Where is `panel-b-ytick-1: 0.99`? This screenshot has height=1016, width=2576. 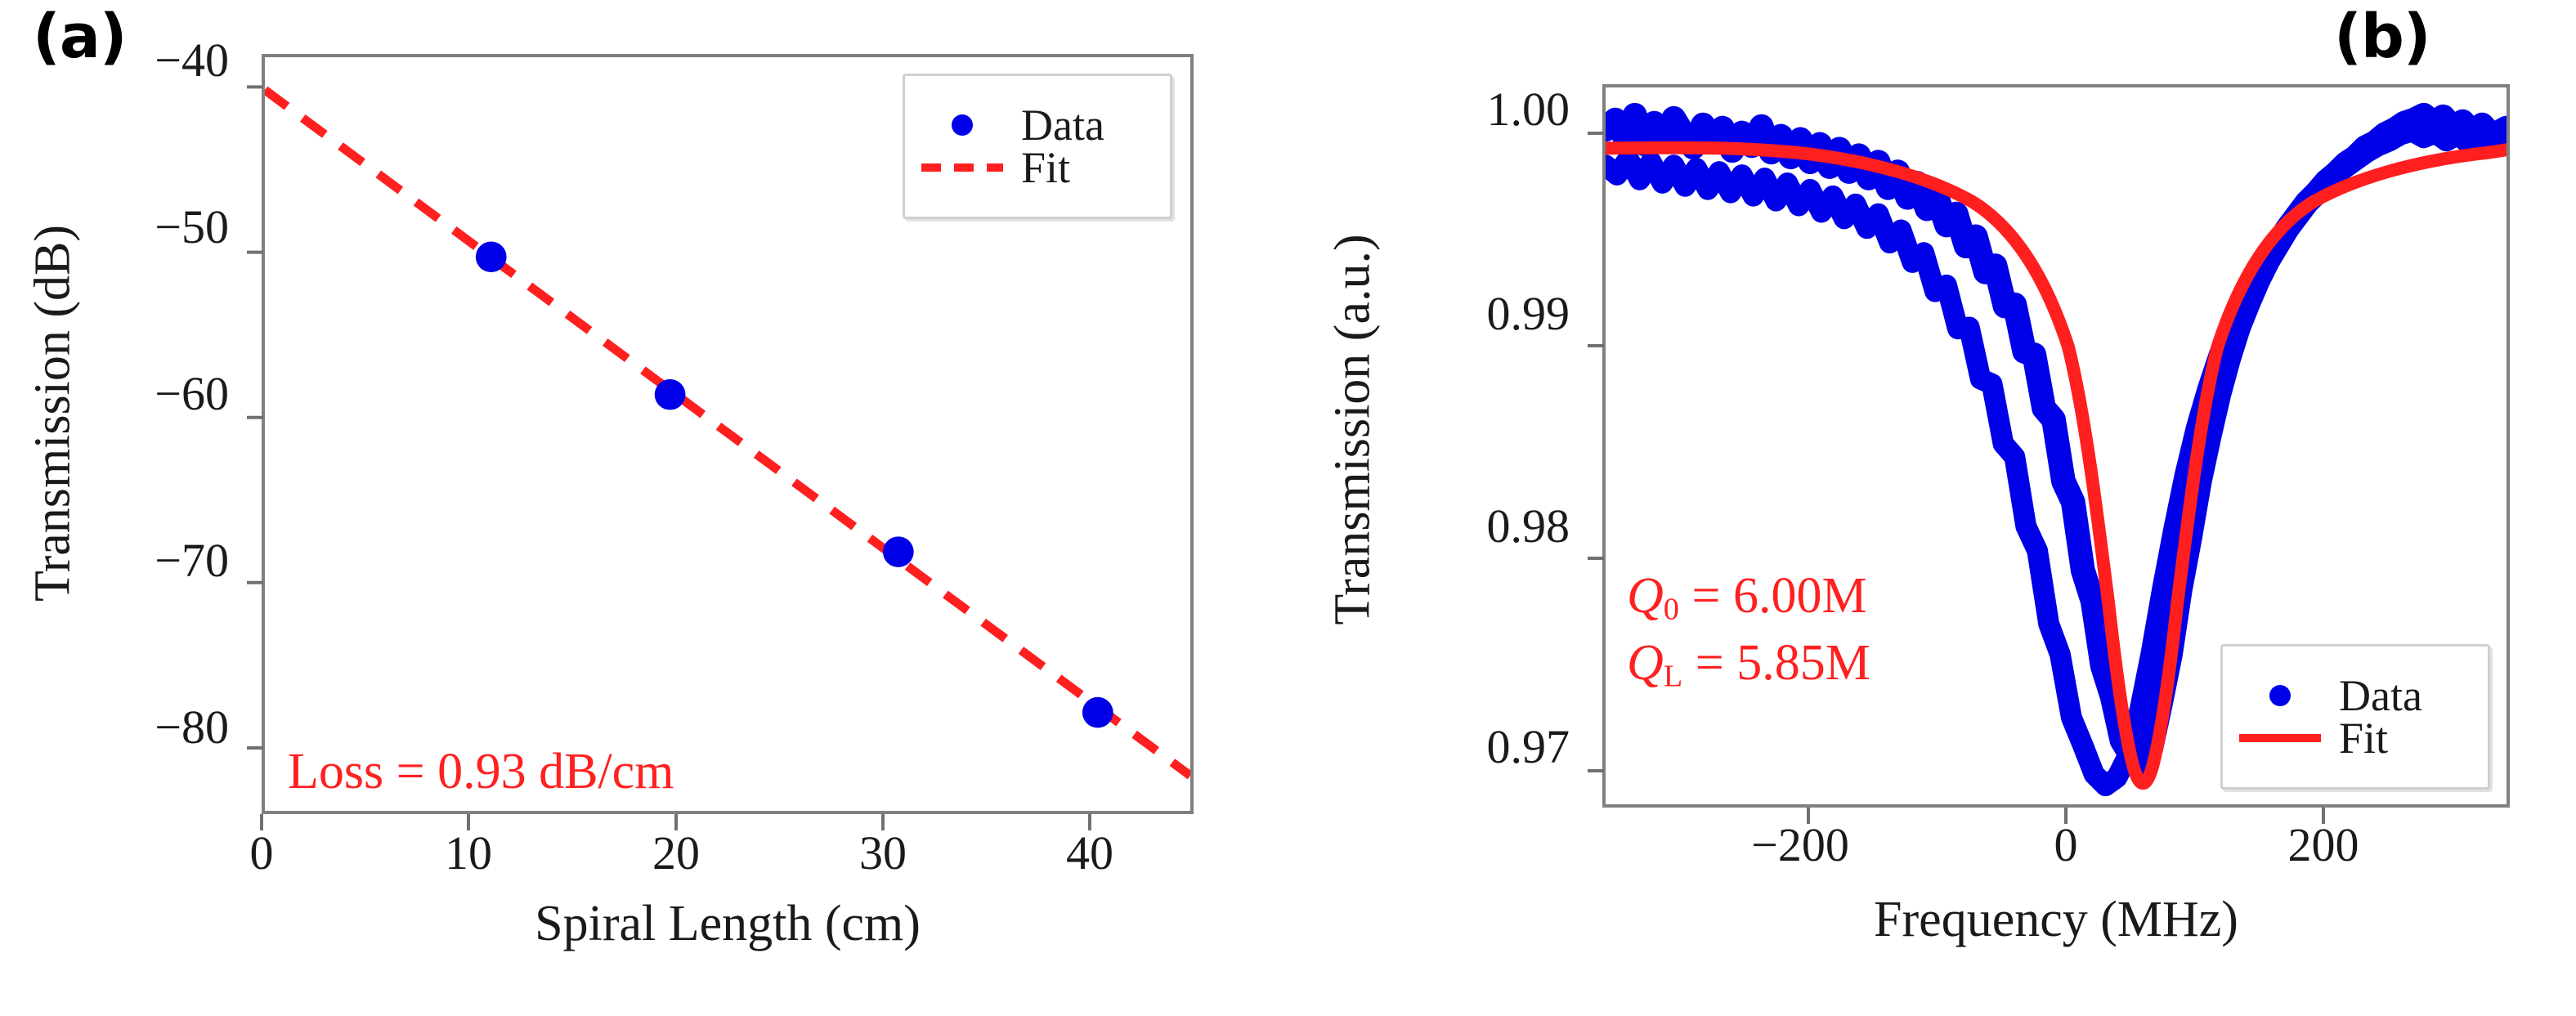 panel-b-ytick-1: 0.99 is located at coordinates (1528, 314).